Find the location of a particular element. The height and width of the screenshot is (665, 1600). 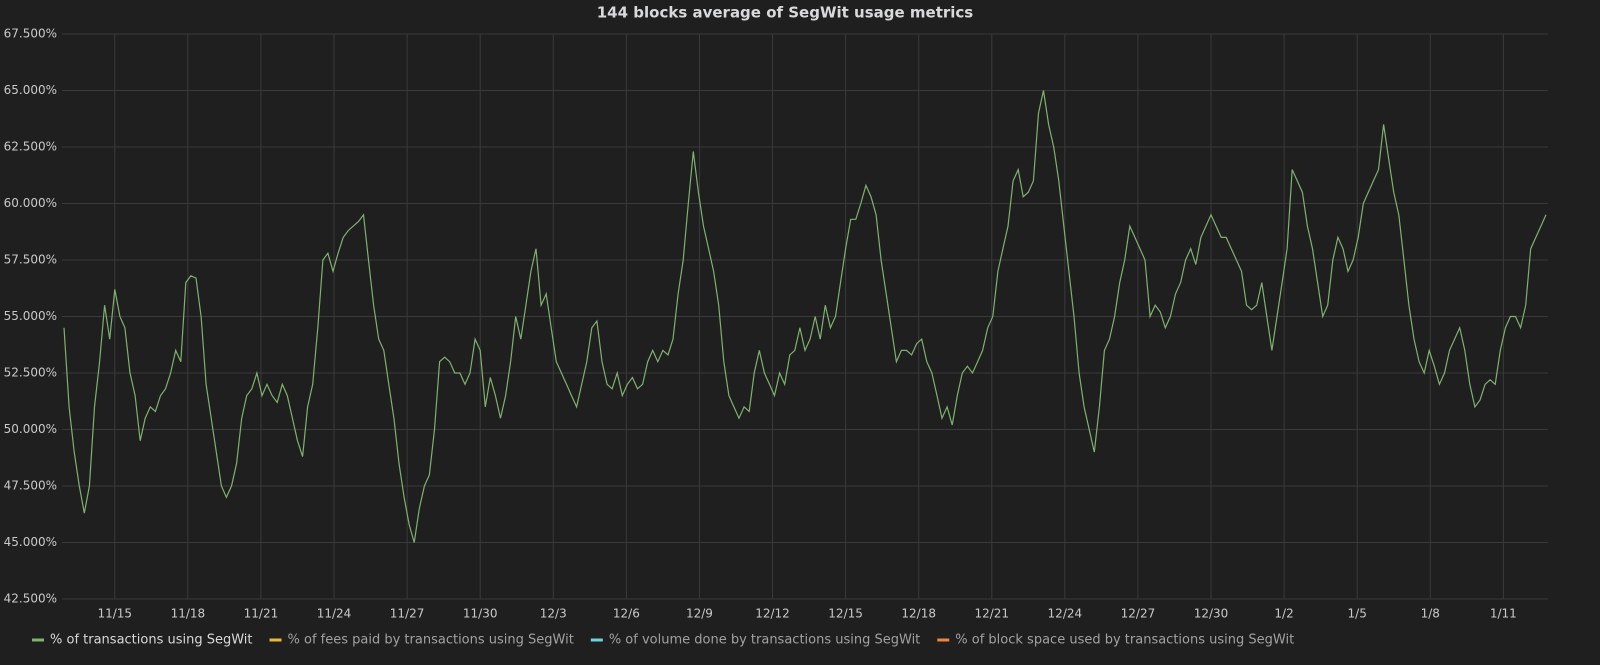

x-tick-label: 11/24 is located at coordinates (334, 614).